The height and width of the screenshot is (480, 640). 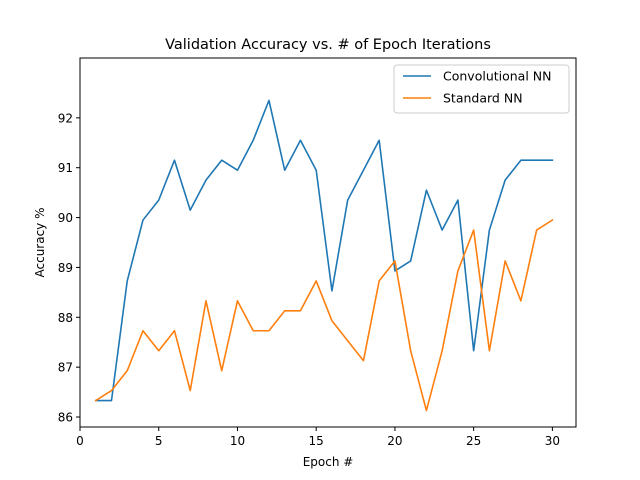 I want to click on y-tick-label: 89, so click(x=65, y=268).